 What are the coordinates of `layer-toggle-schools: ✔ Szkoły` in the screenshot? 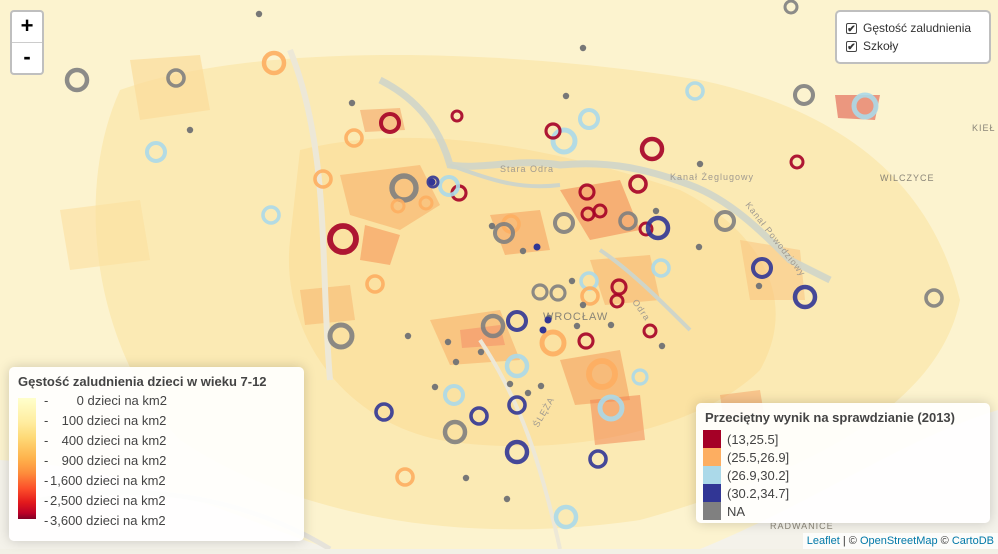 It's located at (913, 46).